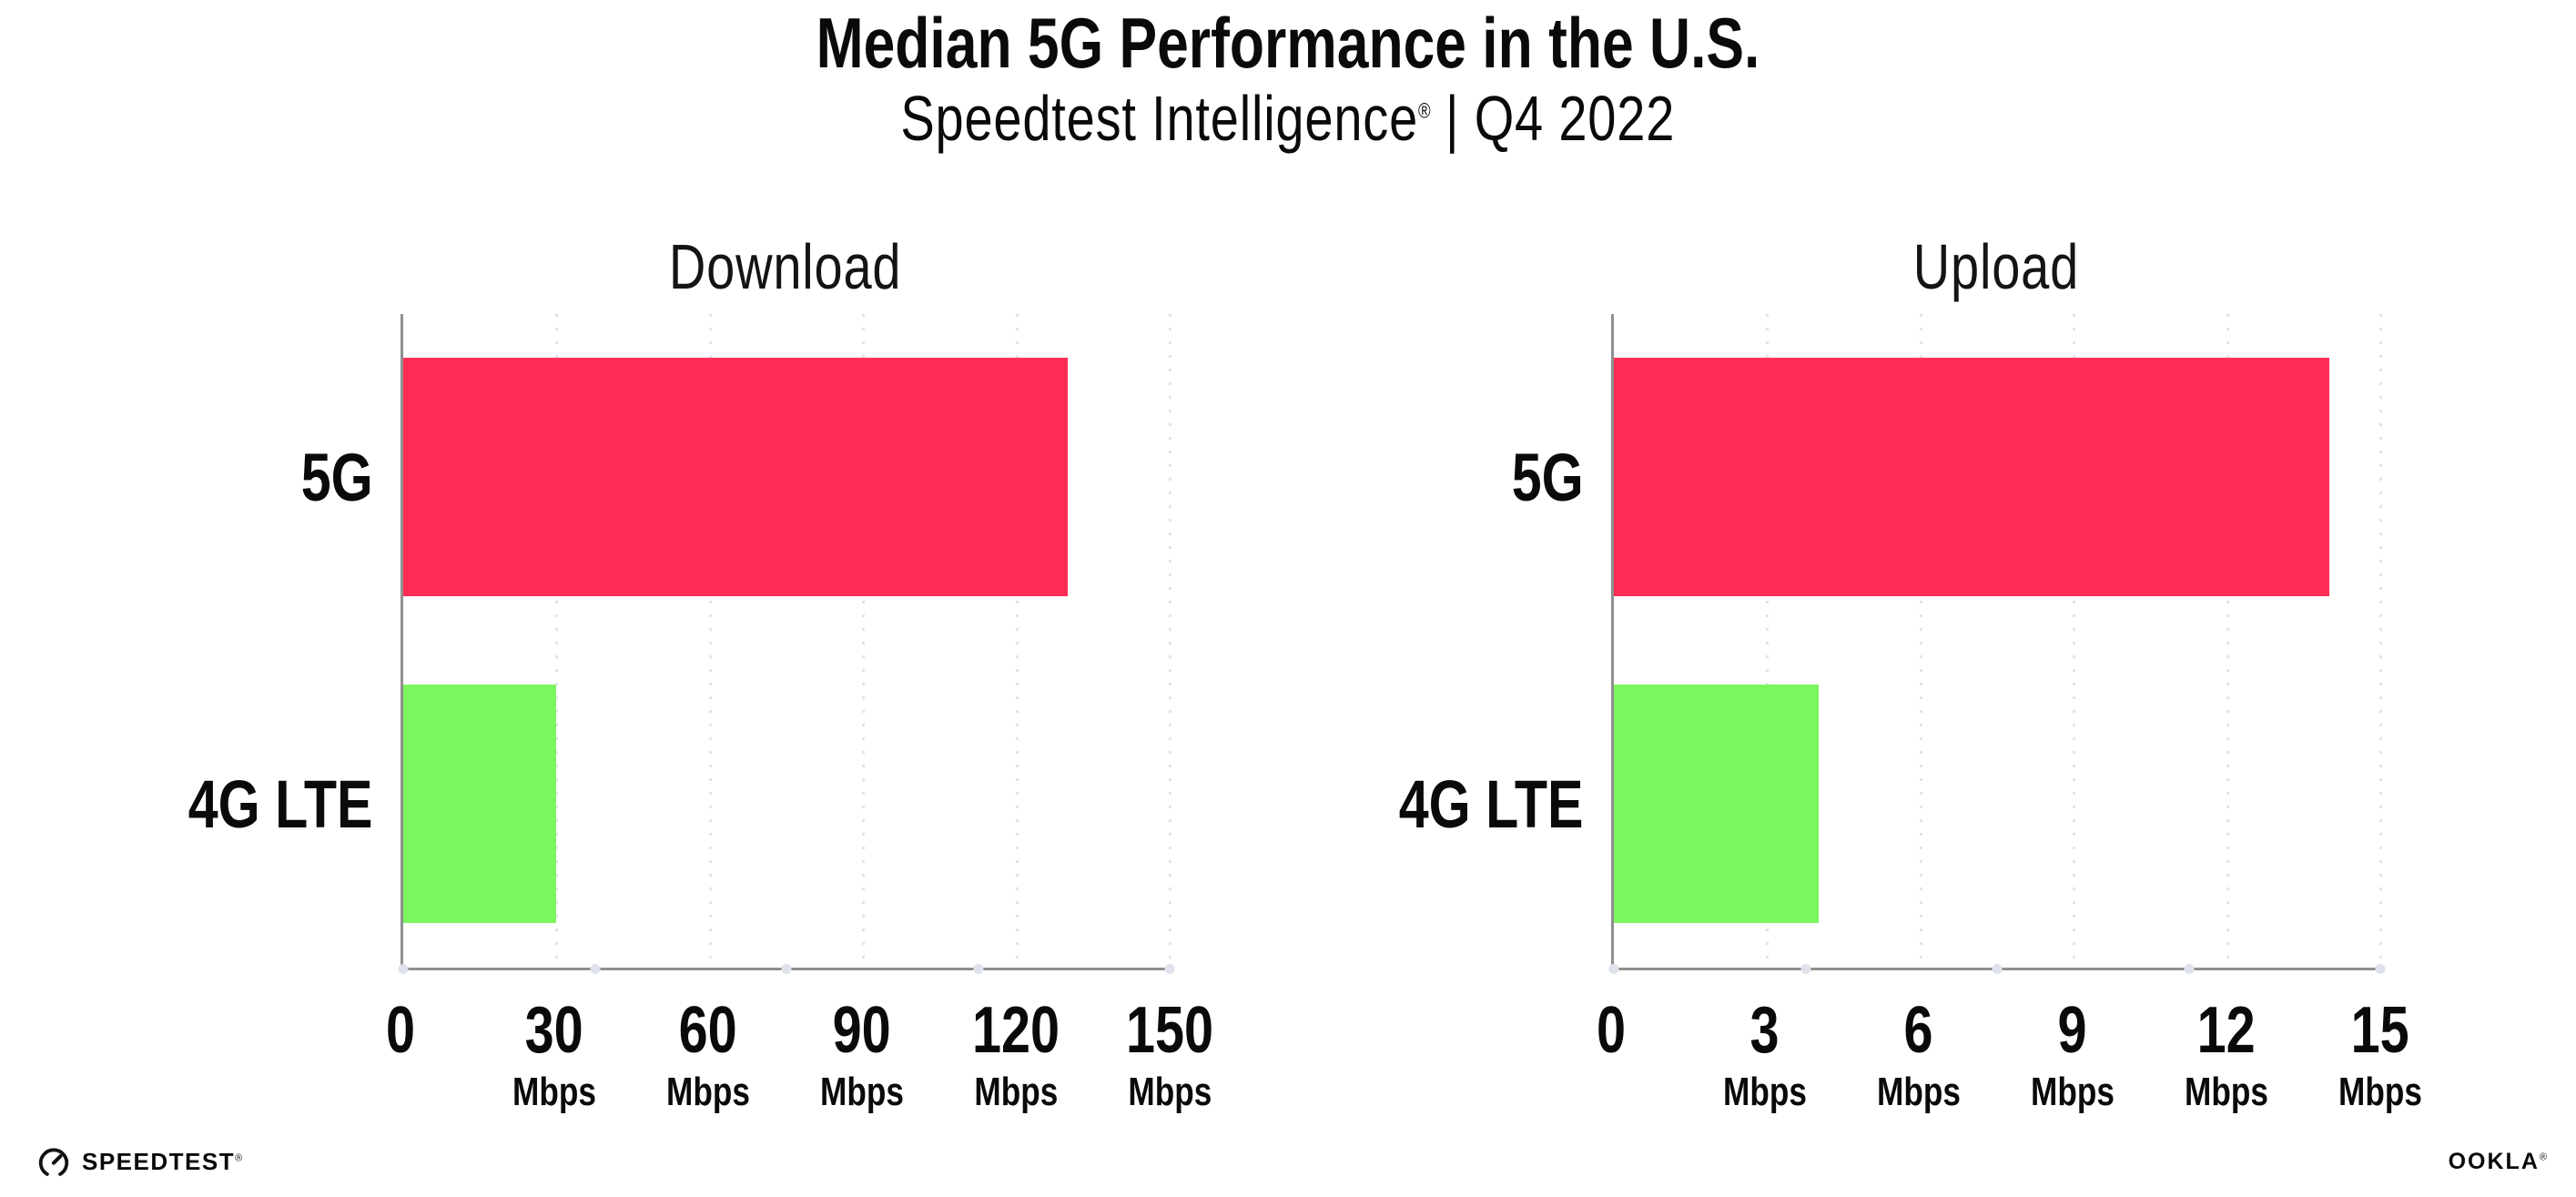  I want to click on x-tick-150: 150 Mbps, so click(1169, 1055).